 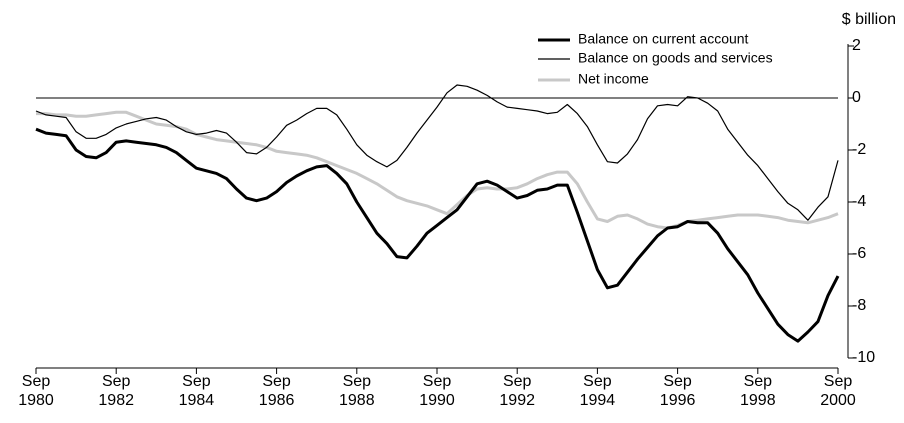 I want to click on x-tick-label: Sep 1990, so click(x=437, y=391).